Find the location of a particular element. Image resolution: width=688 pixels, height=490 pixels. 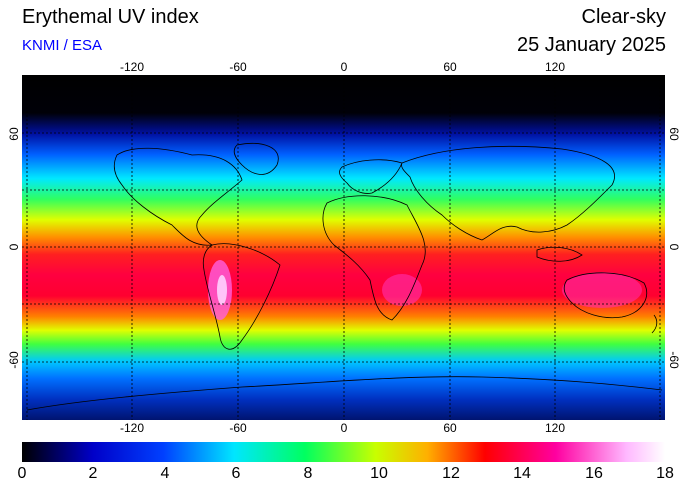

colorbar-label: 2 is located at coordinates (93, 473).